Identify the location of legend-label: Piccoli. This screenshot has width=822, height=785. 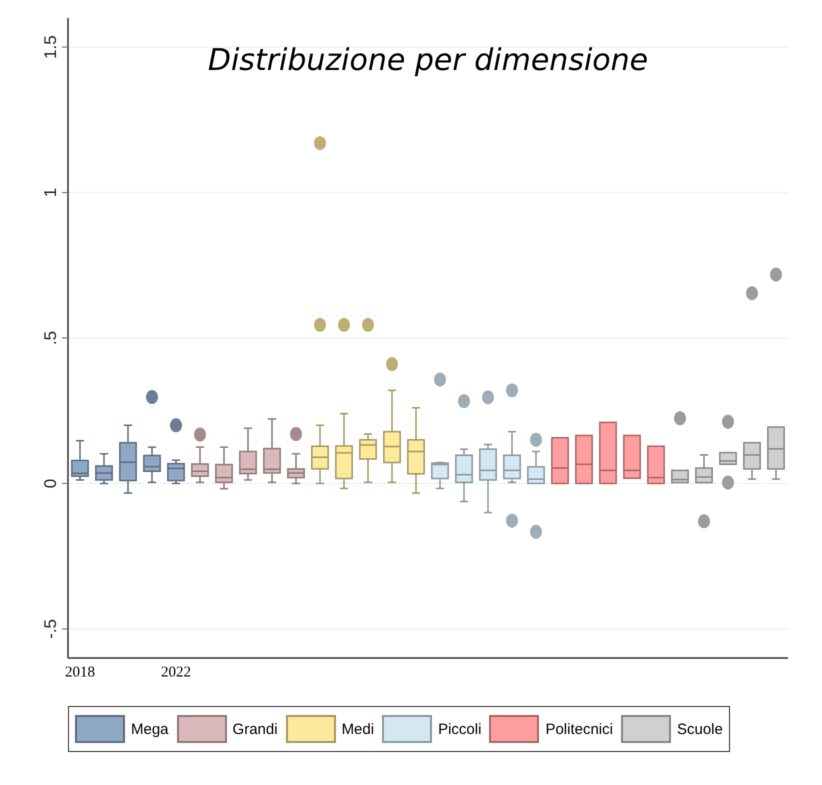
(460, 729).